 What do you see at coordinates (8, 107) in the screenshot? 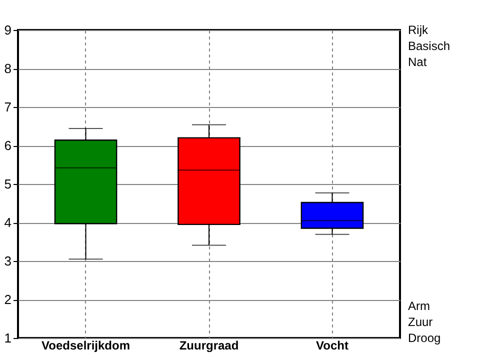
I see `y-tick-label: 7` at bounding box center [8, 107].